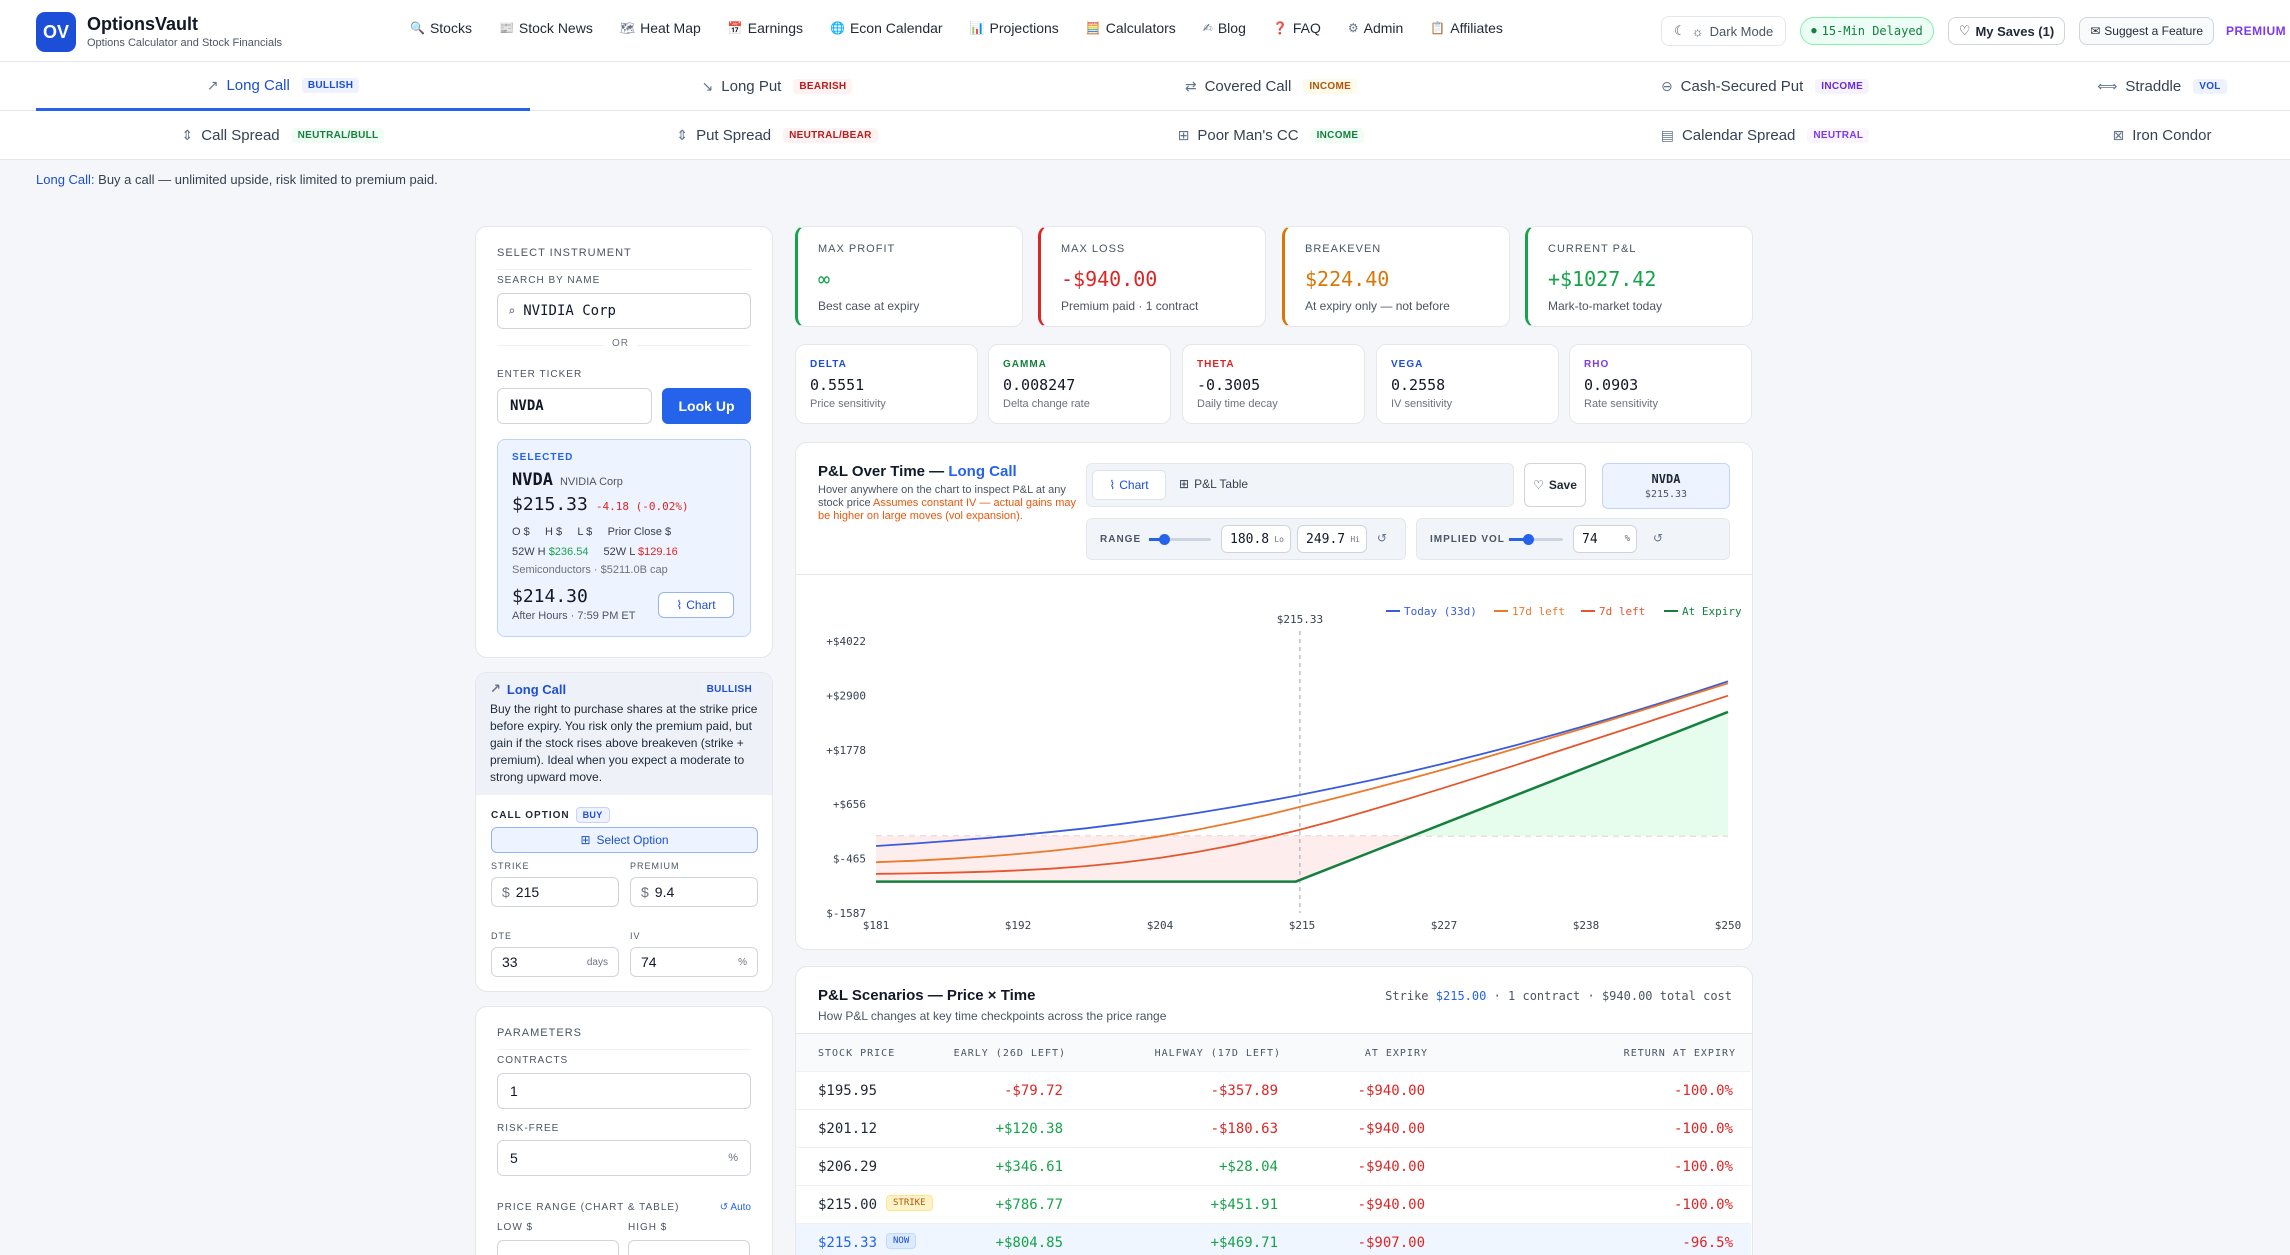 The height and width of the screenshot is (1255, 2290). What do you see at coordinates (1555, 485) in the screenshot?
I see `save-chart-button: ♡ Save` at bounding box center [1555, 485].